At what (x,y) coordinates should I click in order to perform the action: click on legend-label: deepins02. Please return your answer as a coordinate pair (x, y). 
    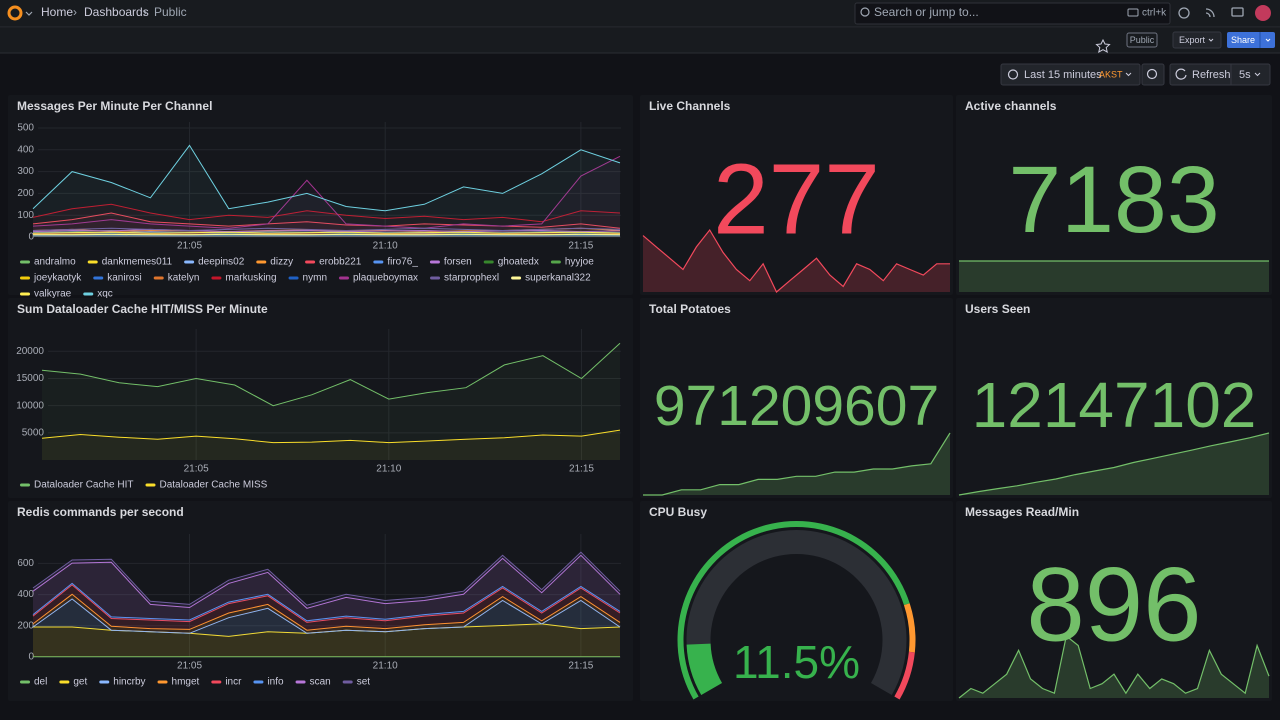
    Looking at the image, I should click on (221, 262).